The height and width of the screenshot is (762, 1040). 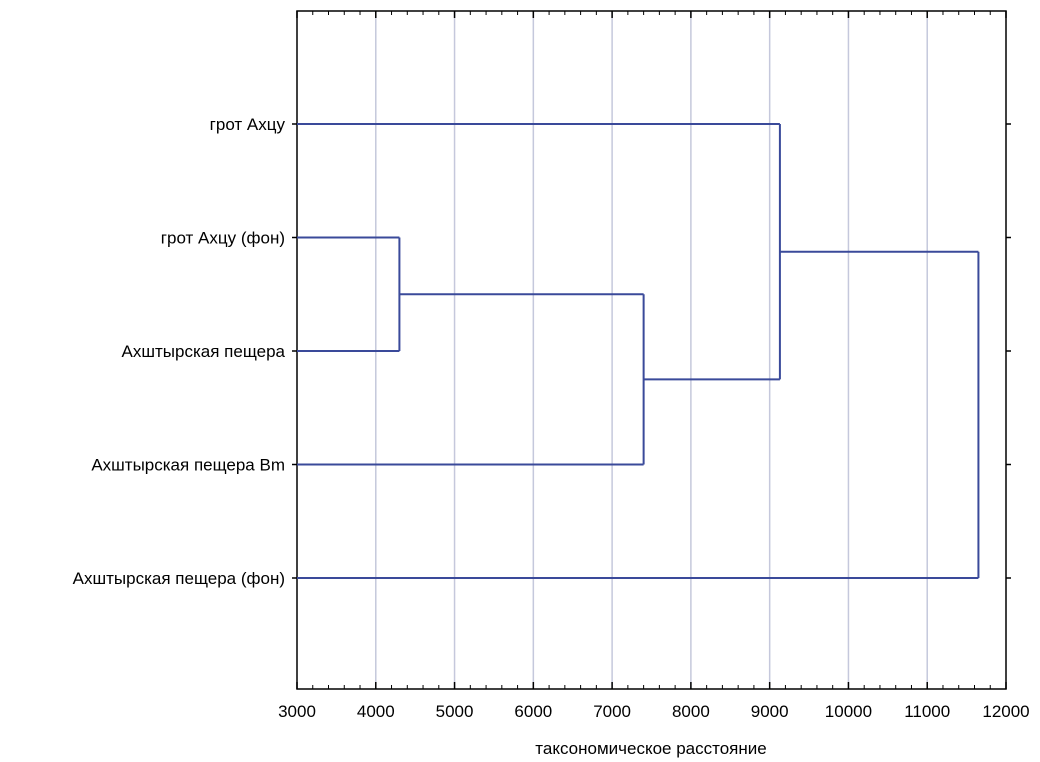 I want to click on leaf-label: грот Ахцу (фон), so click(x=223, y=238).